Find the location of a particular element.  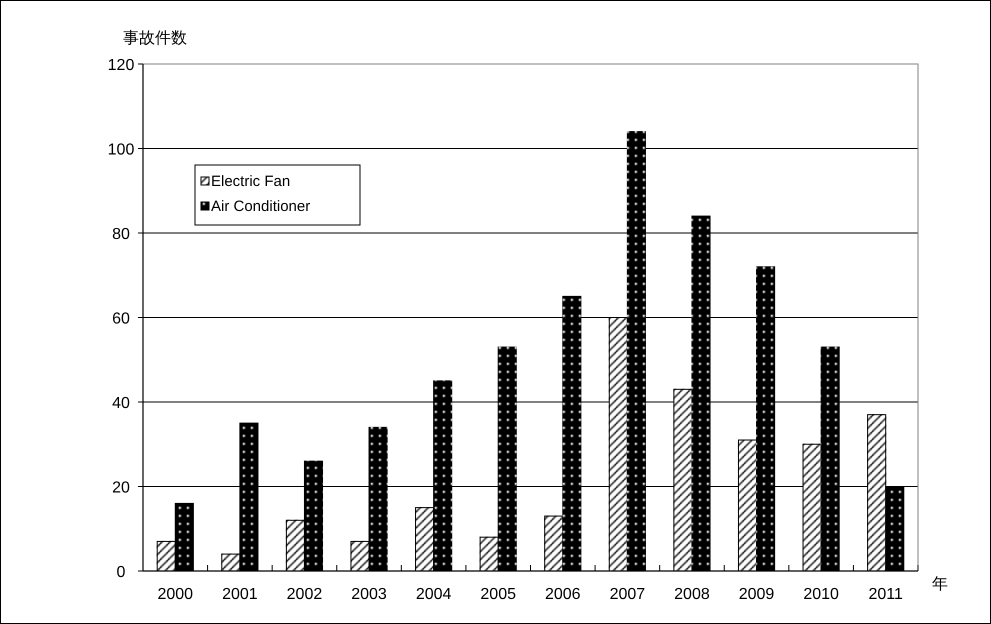

x-tick-label: 2005 is located at coordinates (498, 594).